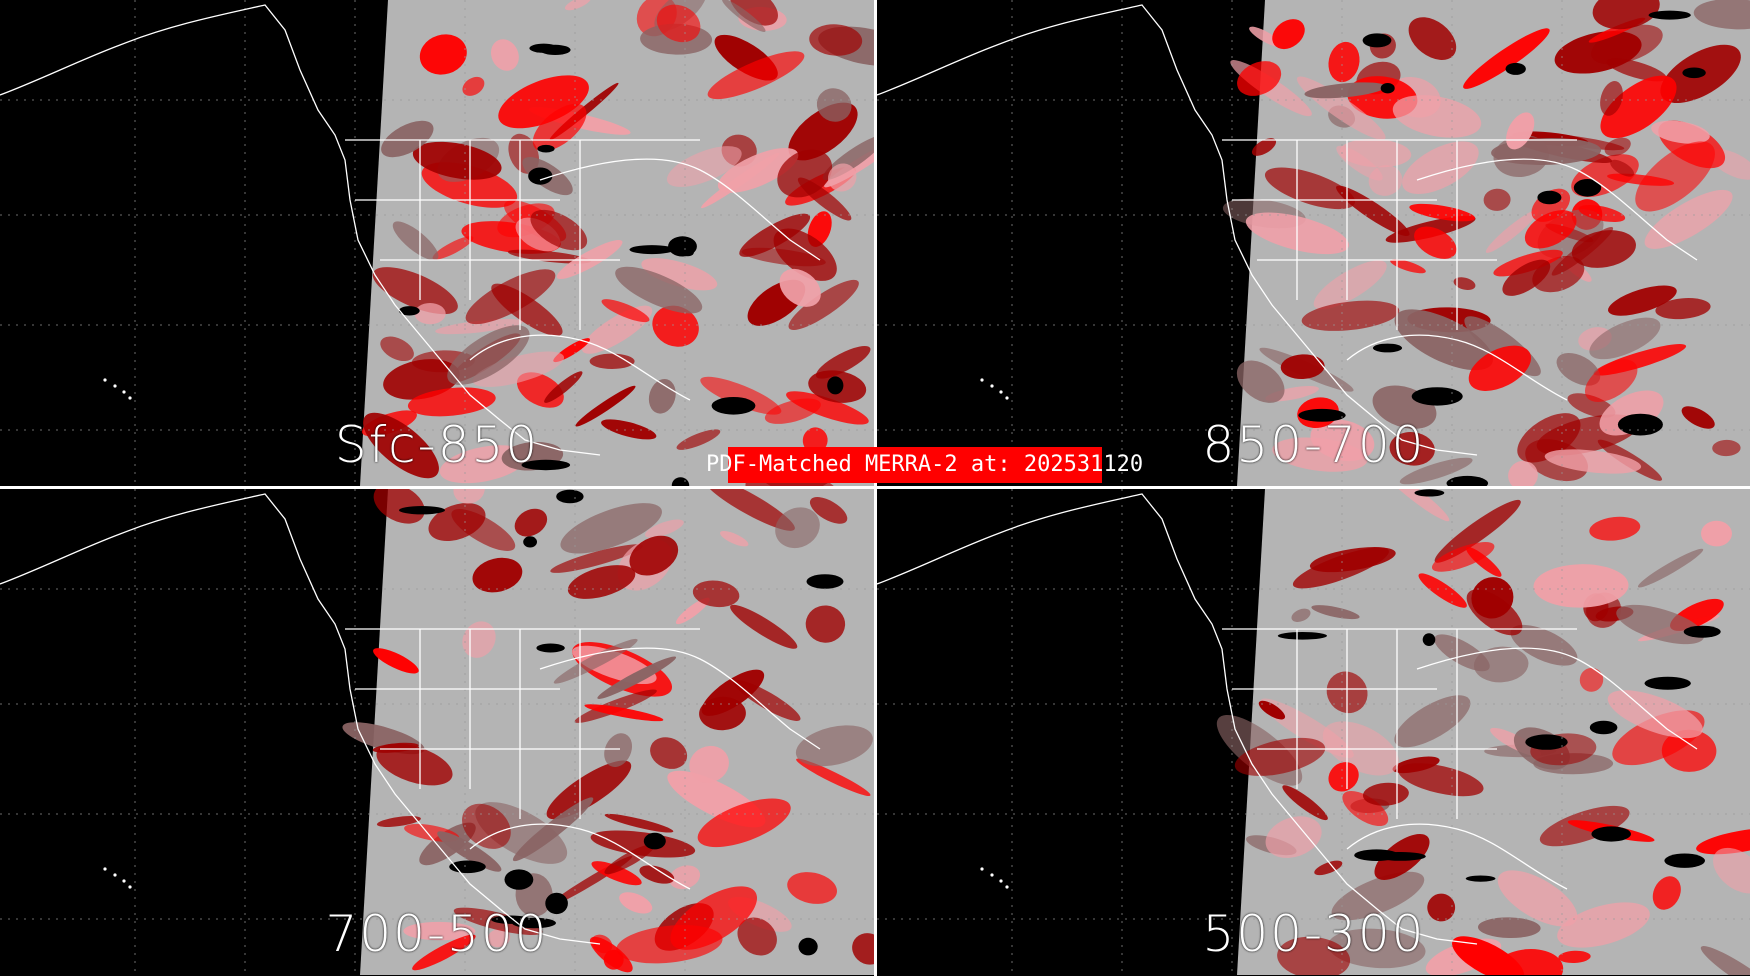 The width and height of the screenshot is (1750, 976). I want to click on title-banner, so click(915, 465).